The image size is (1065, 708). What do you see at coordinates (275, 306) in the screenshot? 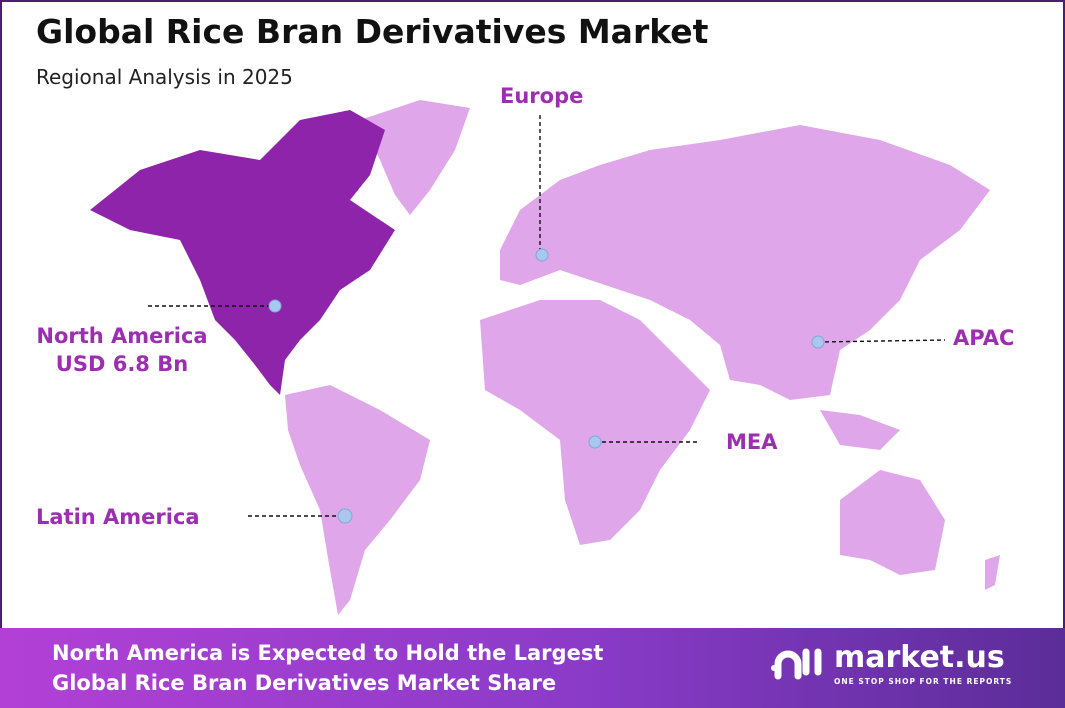
I see `marker-north-america` at bounding box center [275, 306].